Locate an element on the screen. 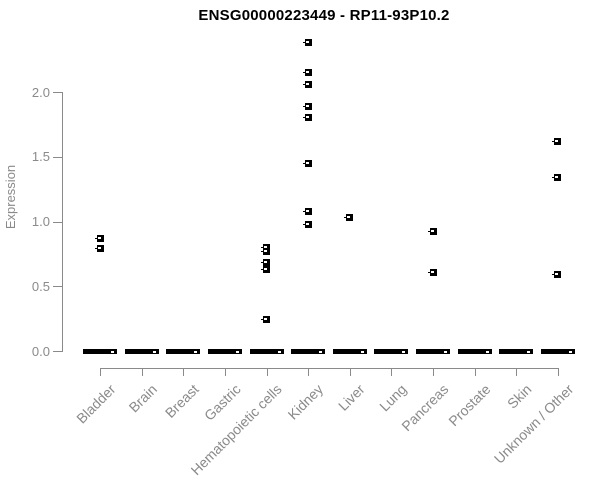 This screenshot has height=500, width=600. x-axis-tick-label: Lung is located at coordinates (393, 398).